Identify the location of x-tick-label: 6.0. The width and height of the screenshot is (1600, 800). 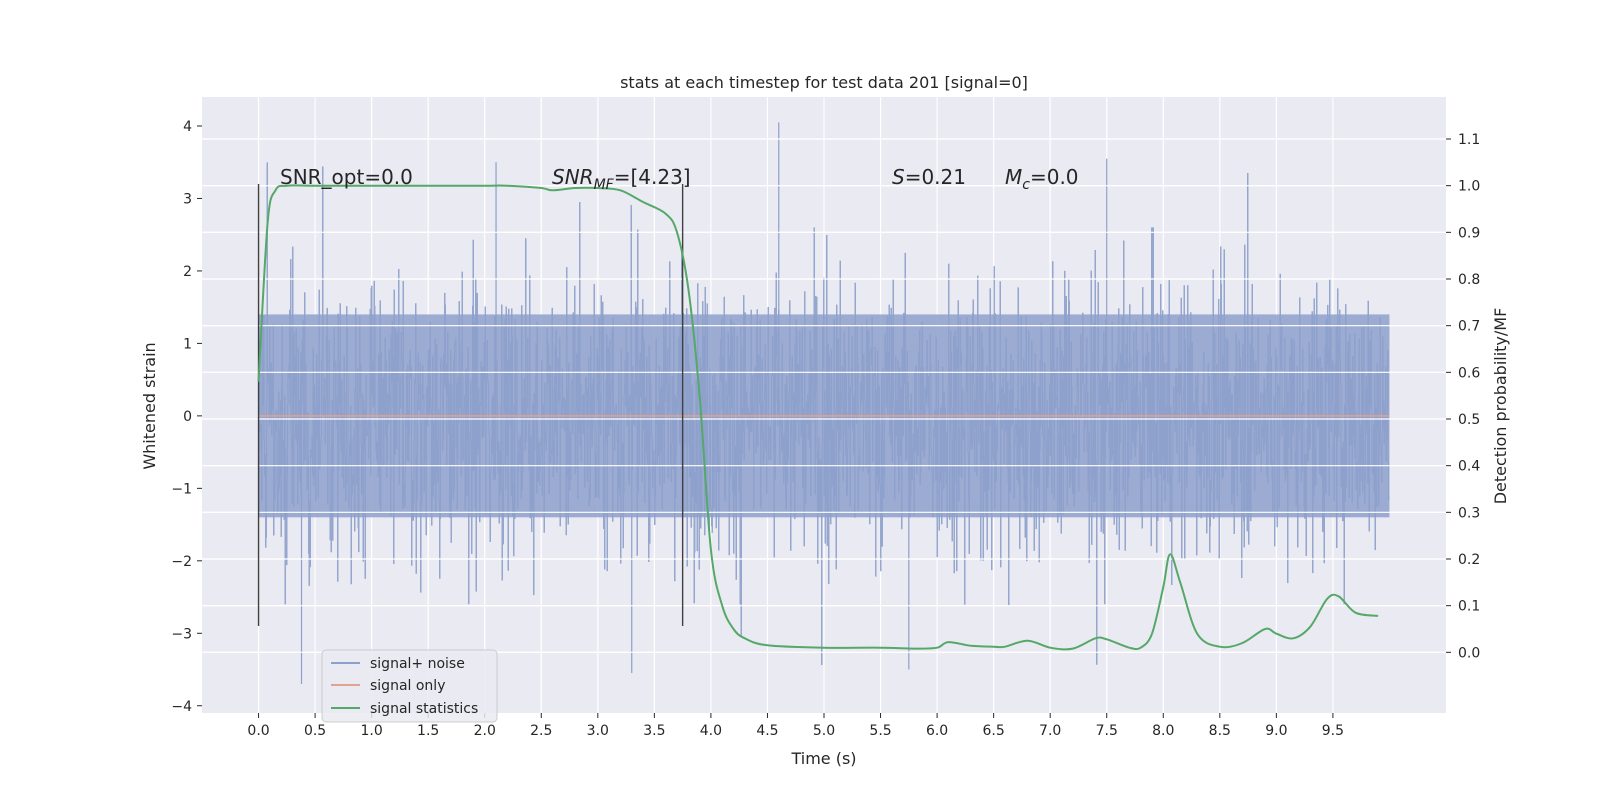
(937, 731).